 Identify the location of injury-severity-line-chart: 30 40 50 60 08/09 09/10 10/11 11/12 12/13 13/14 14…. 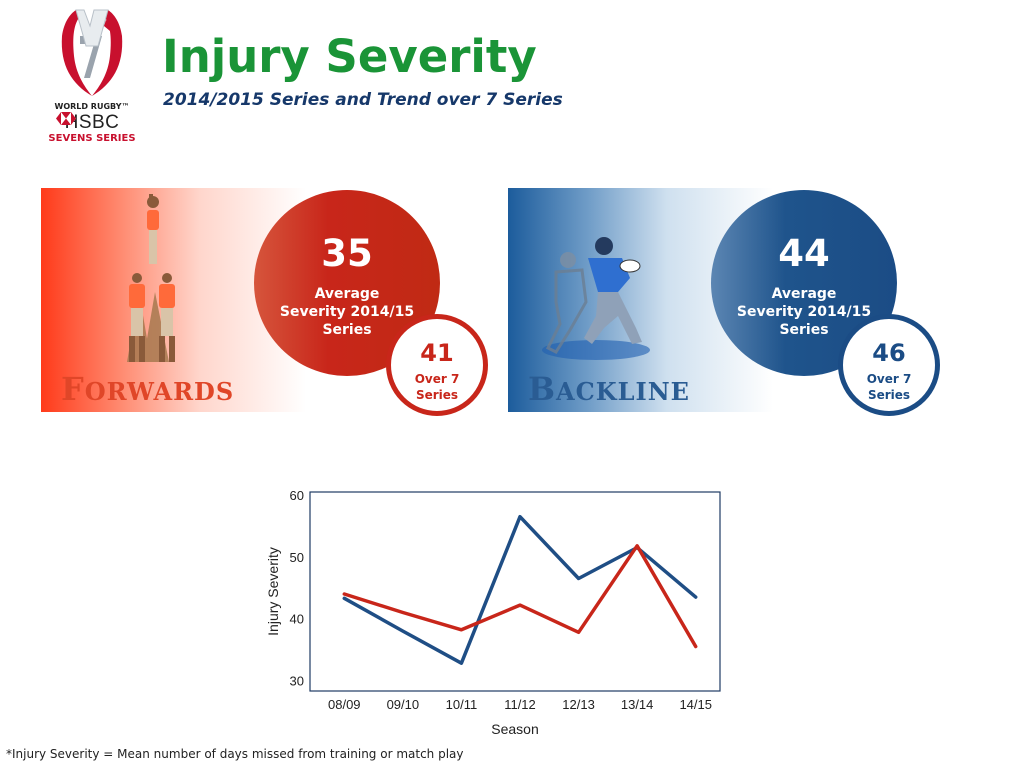
(493, 612).